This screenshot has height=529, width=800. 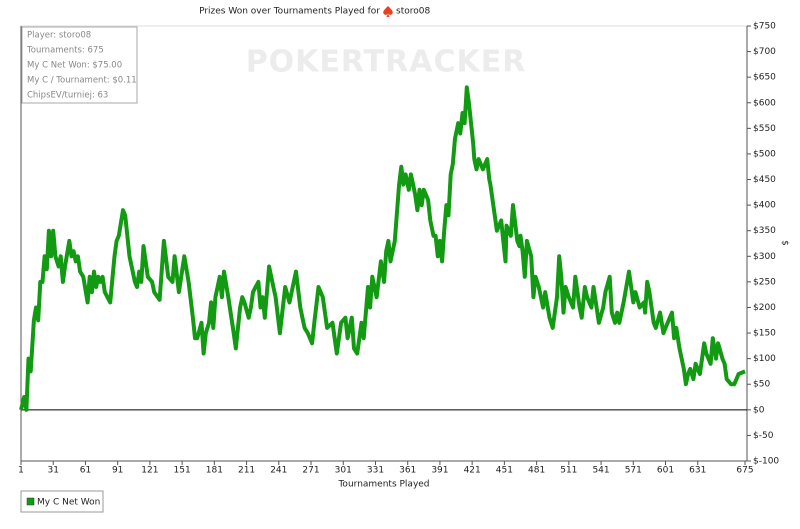 I want to click on x-tick-label: 481, so click(x=536, y=471).